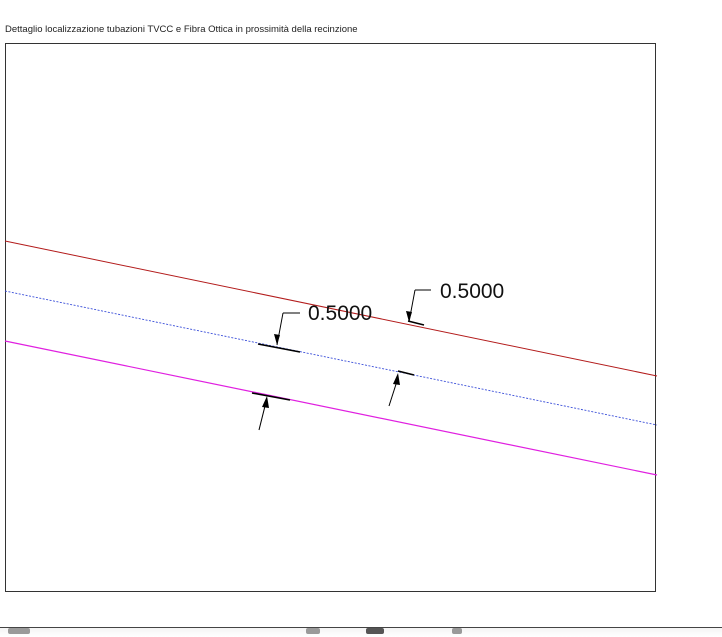 This screenshot has height=637, width=722. I want to click on dim-left-tick-top, so click(279, 348).